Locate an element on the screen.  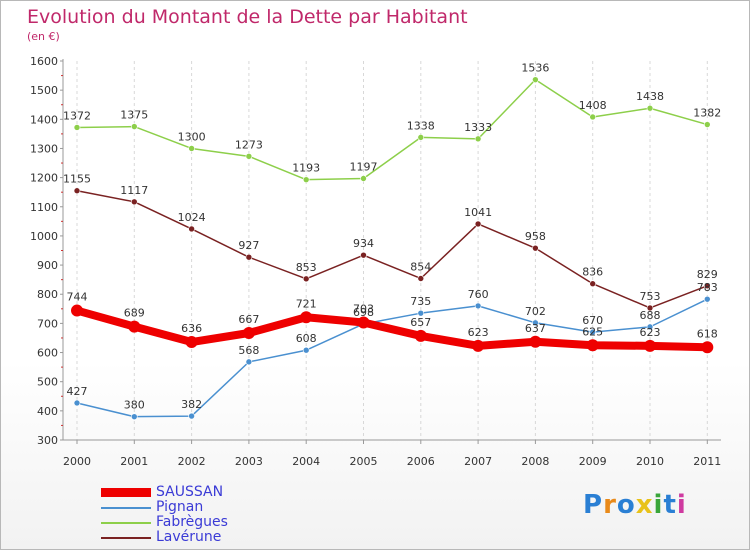
data-label: 1300 is located at coordinates (192, 136).